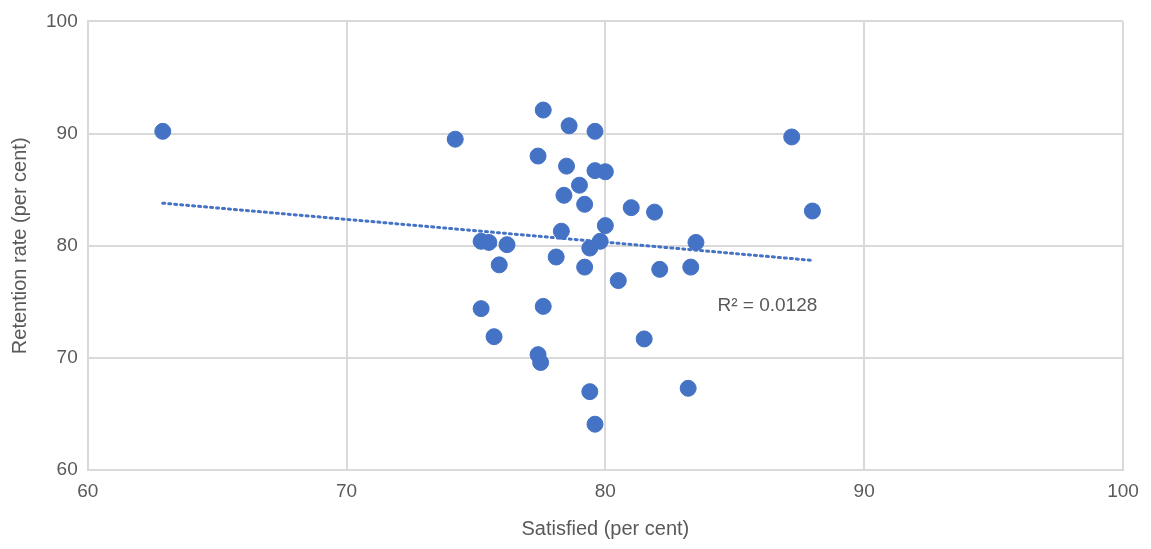 The height and width of the screenshot is (549, 1151). I want to click on x-tick-label: 90, so click(864, 490).